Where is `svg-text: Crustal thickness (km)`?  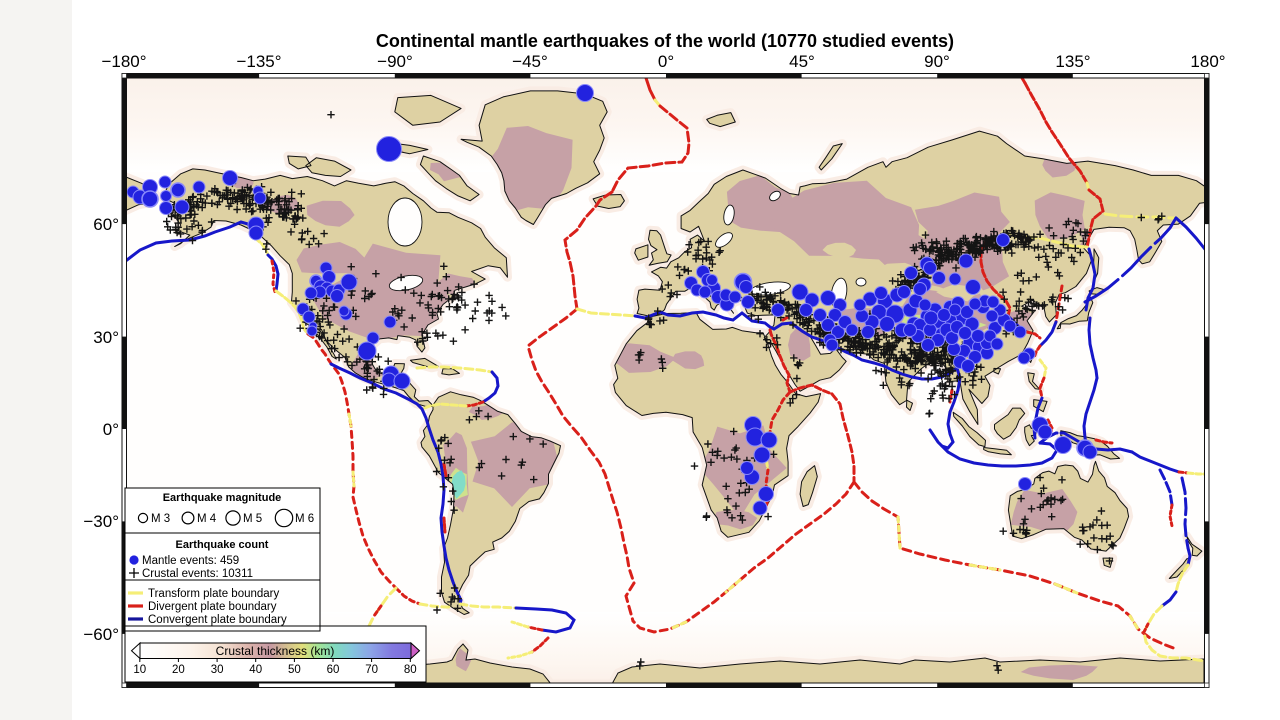
svg-text: Crustal thickness (km) is located at coordinates (275, 651).